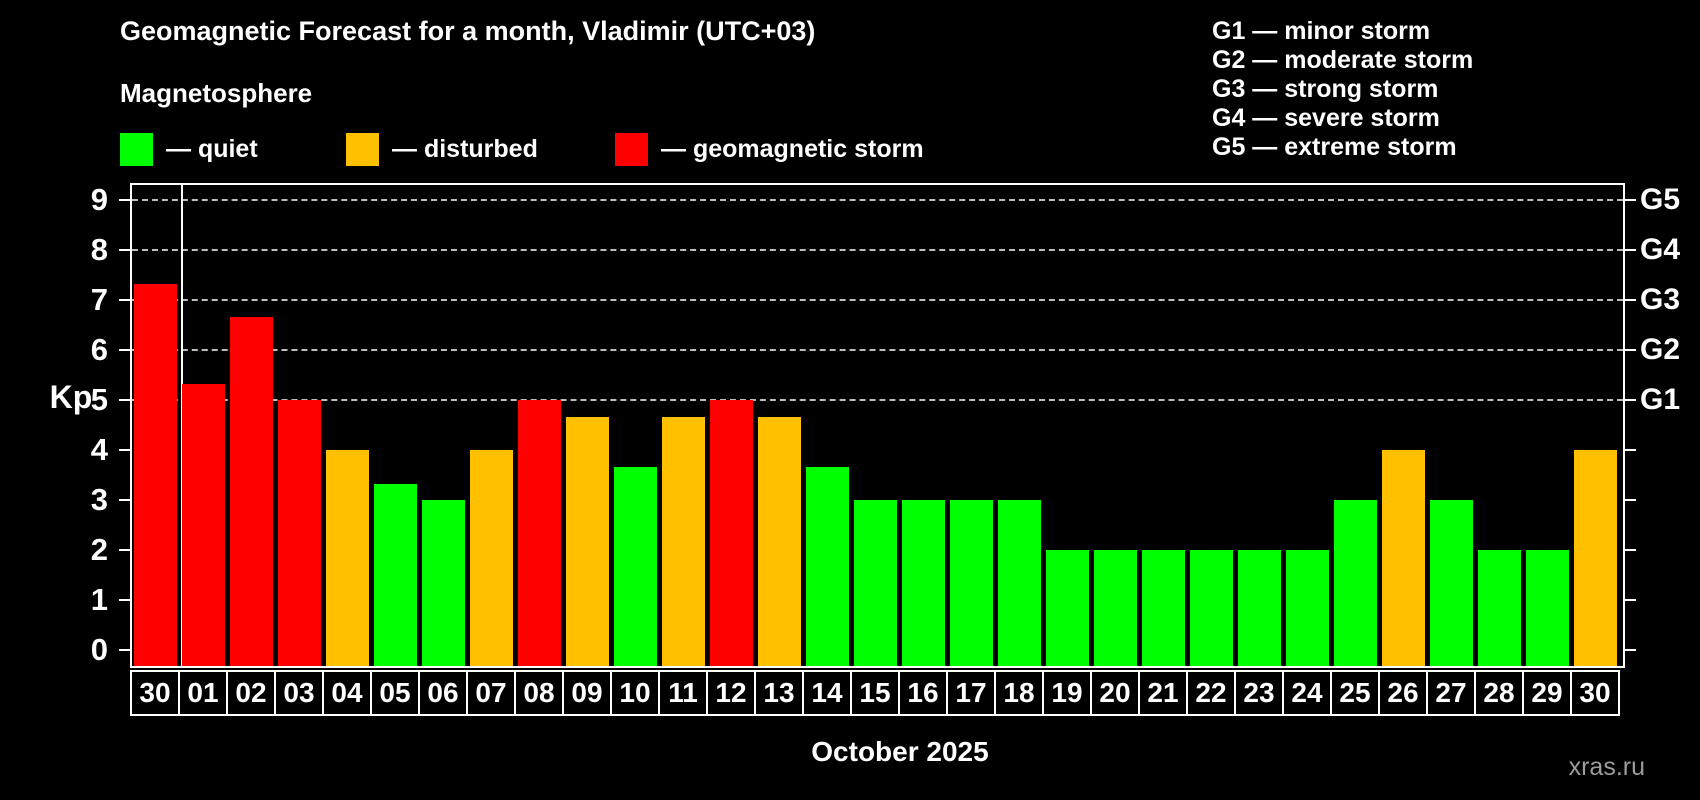 The height and width of the screenshot is (800, 1700). What do you see at coordinates (1307, 693) in the screenshot?
I see `day-label: 24` at bounding box center [1307, 693].